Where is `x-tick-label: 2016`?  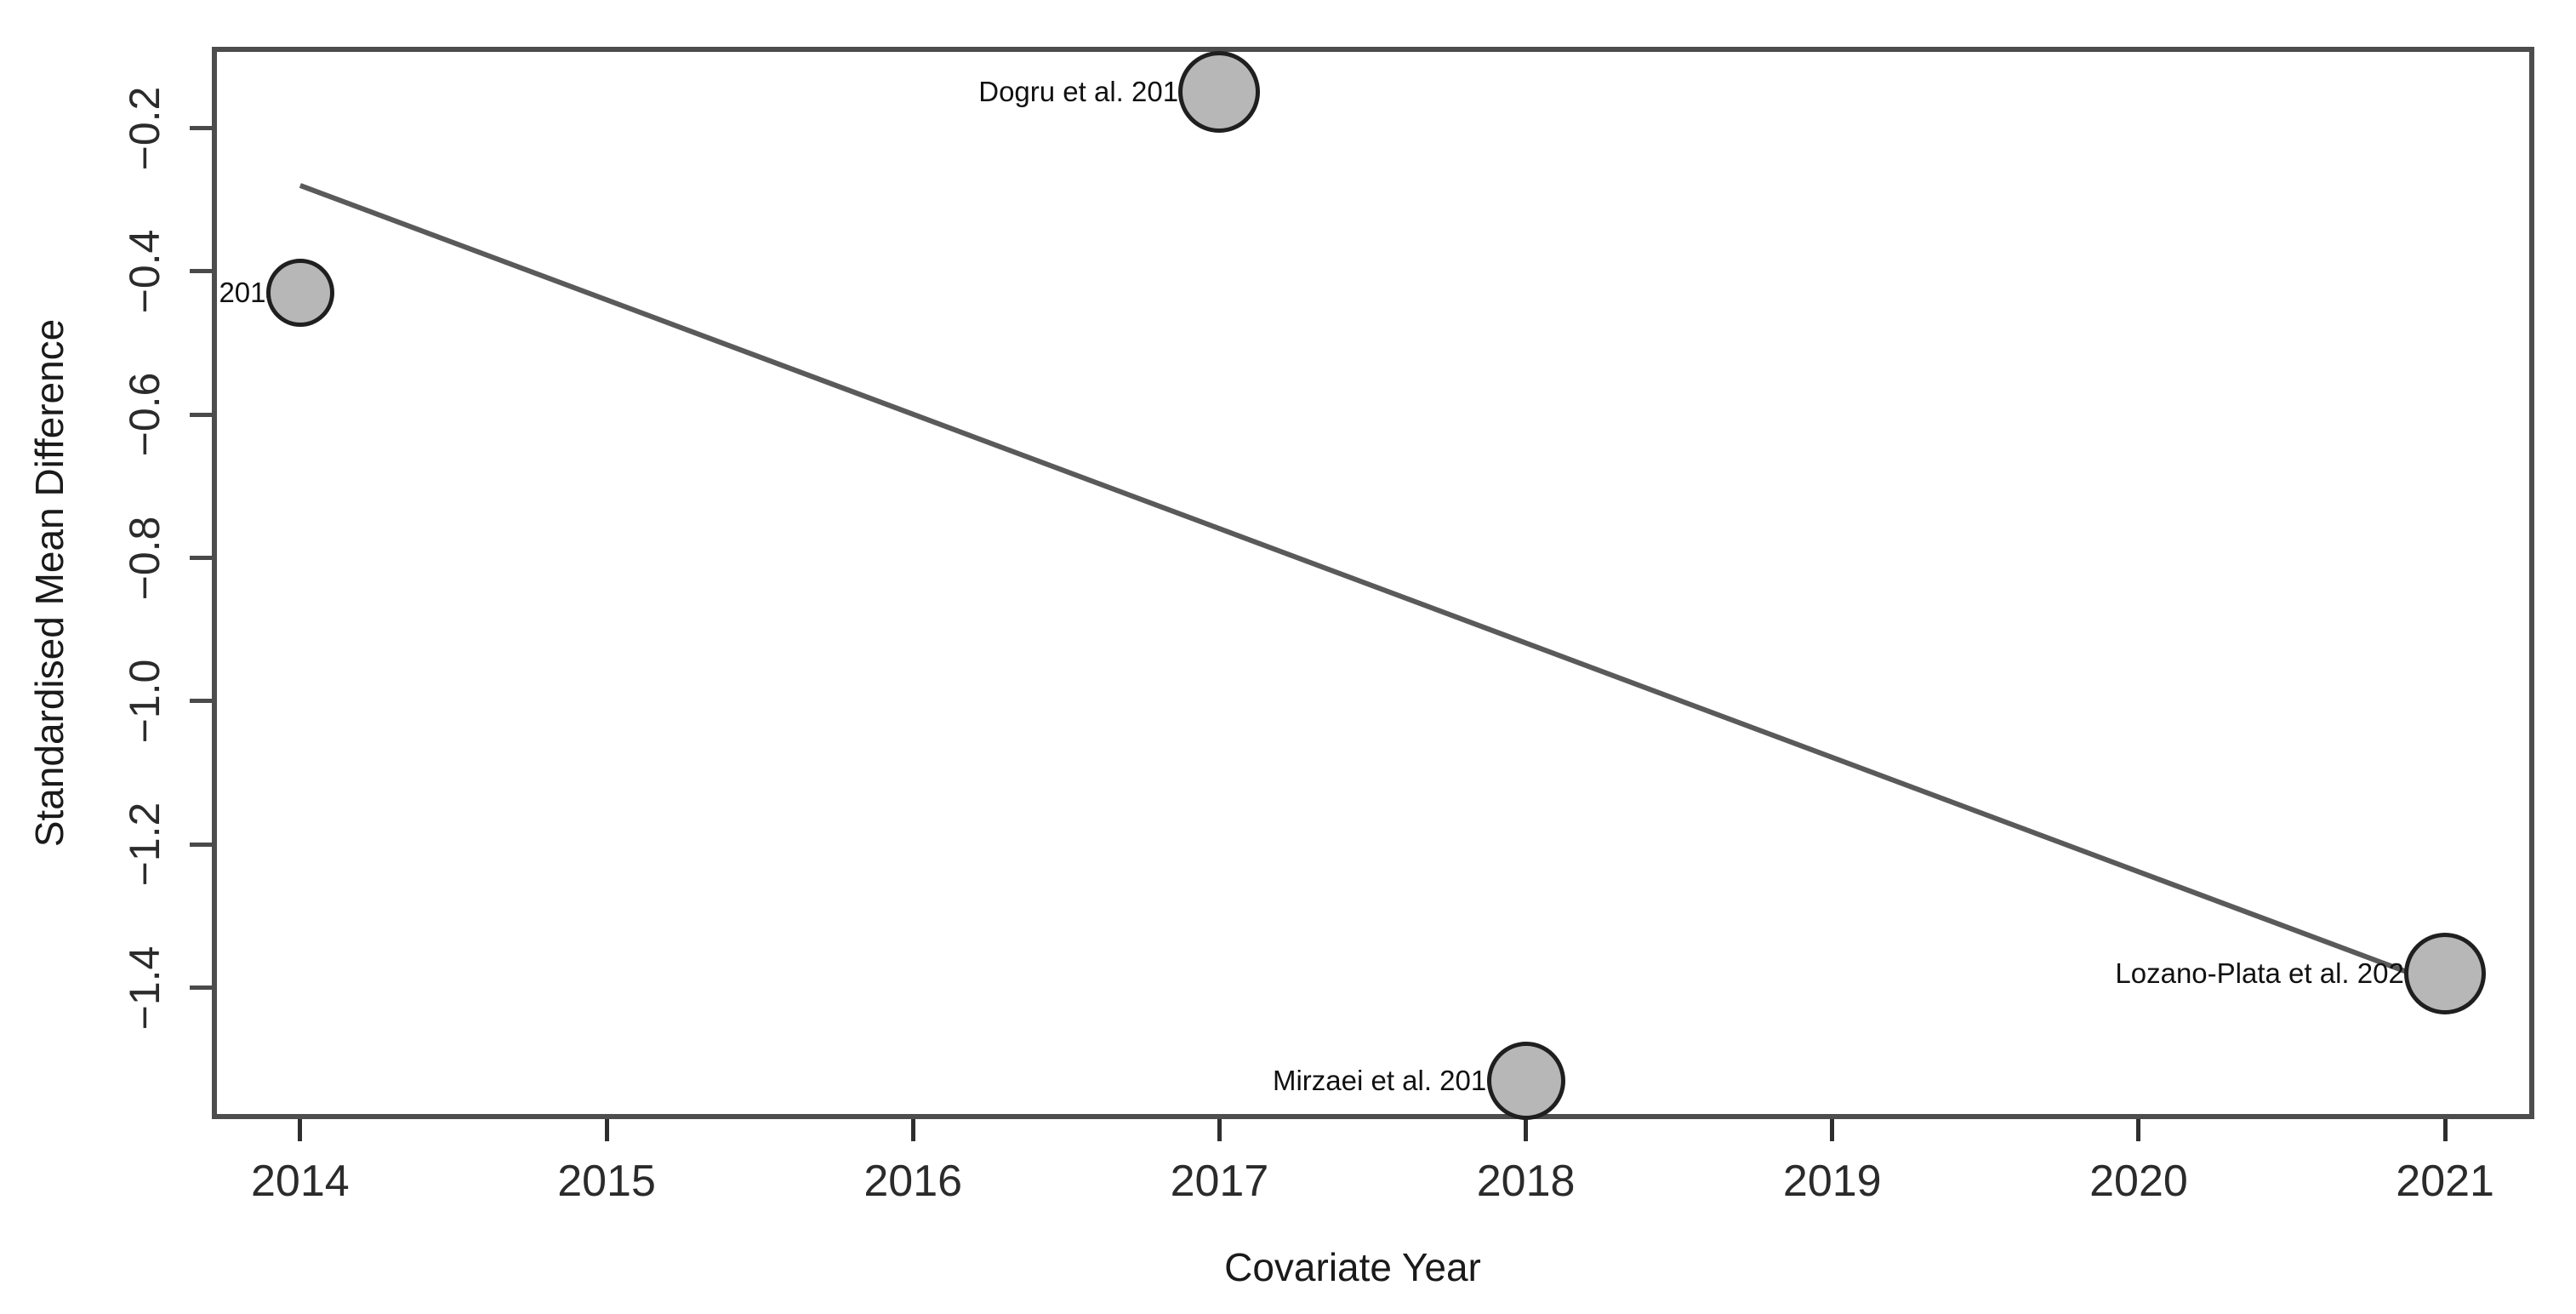 x-tick-label: 2016 is located at coordinates (913, 1181).